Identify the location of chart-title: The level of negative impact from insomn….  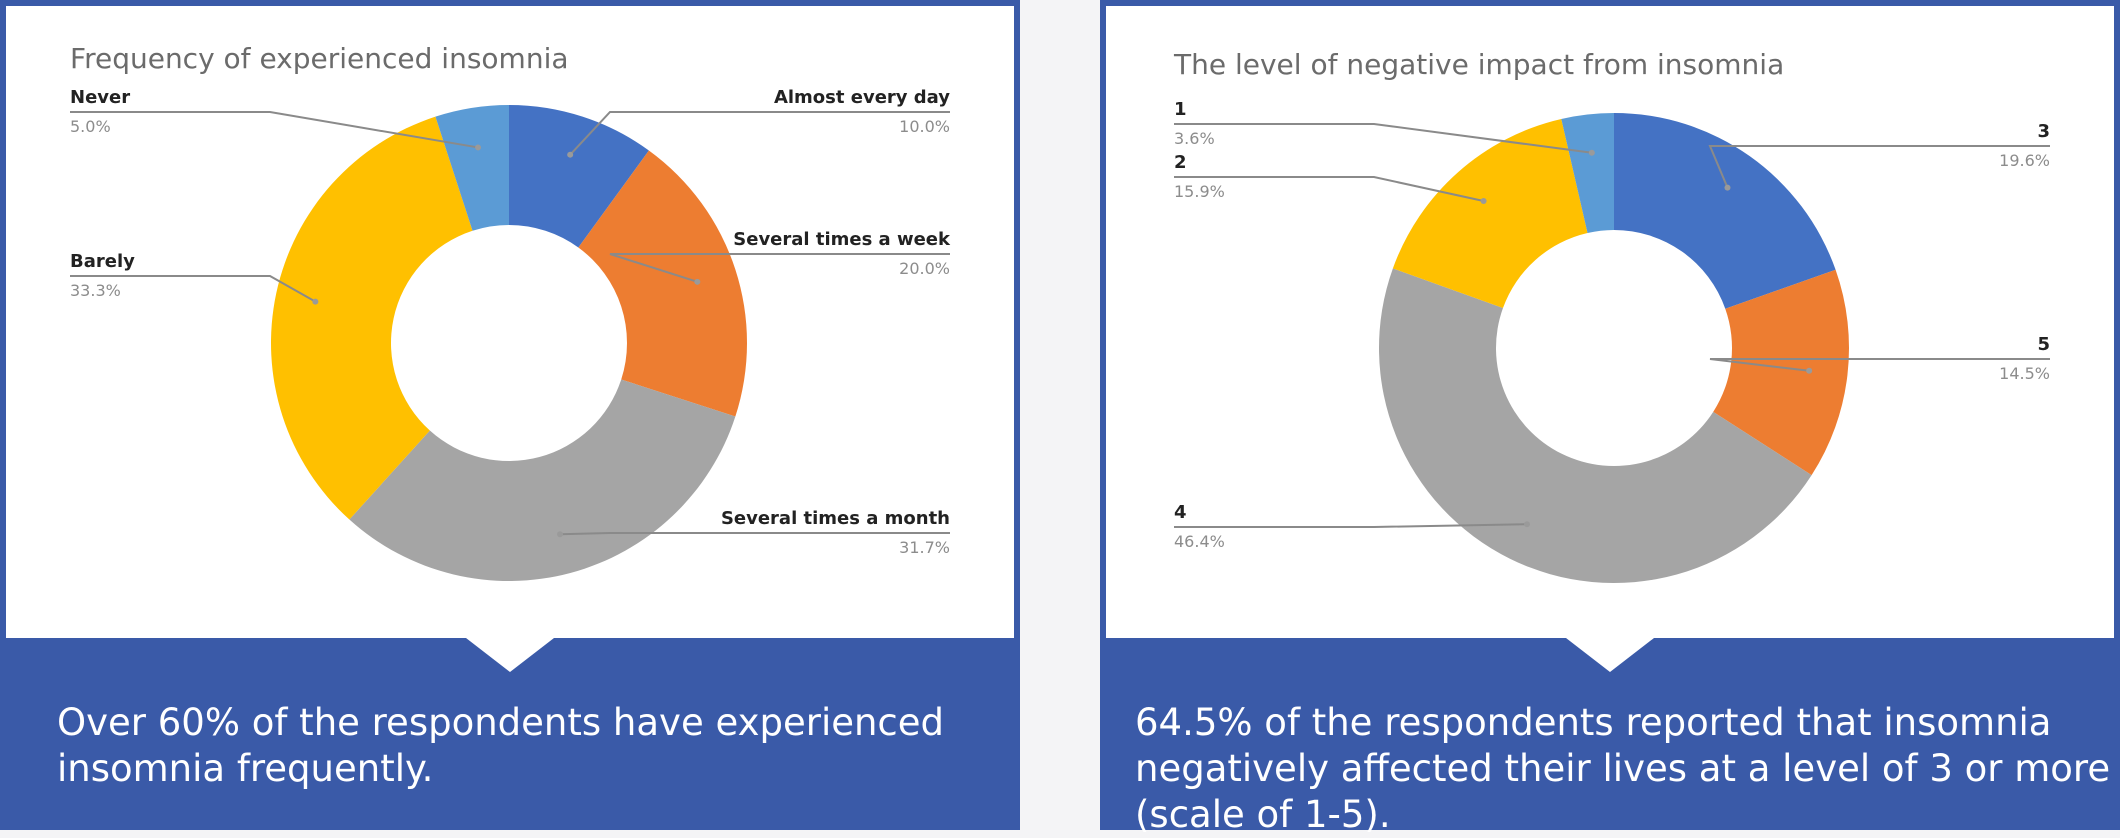
(1478, 64).